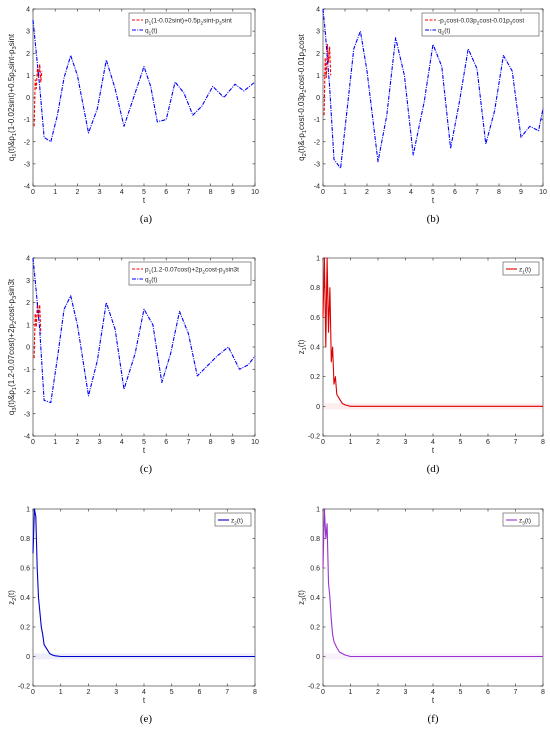  What do you see at coordinates (27, 414) in the screenshot?
I see `y-tick-label: -3` at bounding box center [27, 414].